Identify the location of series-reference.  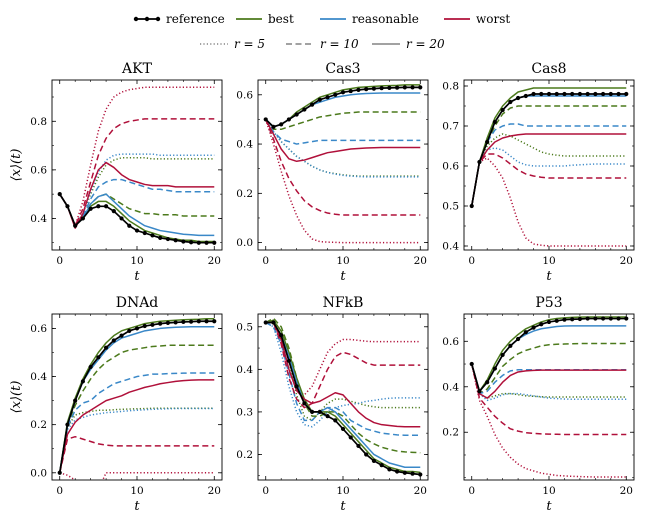
(548, 150).